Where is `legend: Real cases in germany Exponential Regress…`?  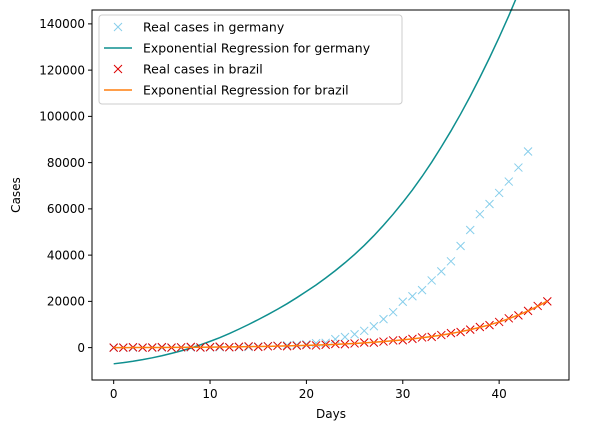
legend: Real cases in germany Exponential Regress… is located at coordinates (250, 59).